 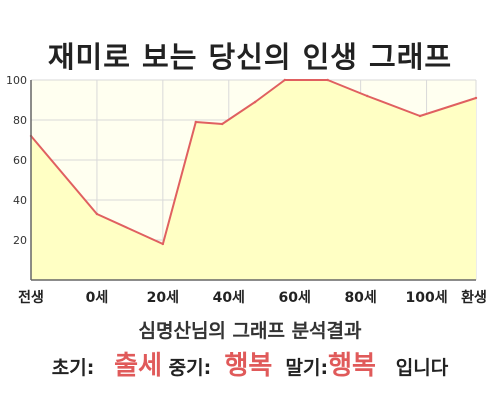 I want to click on x-tick-label: 전생, so click(x=31, y=297).